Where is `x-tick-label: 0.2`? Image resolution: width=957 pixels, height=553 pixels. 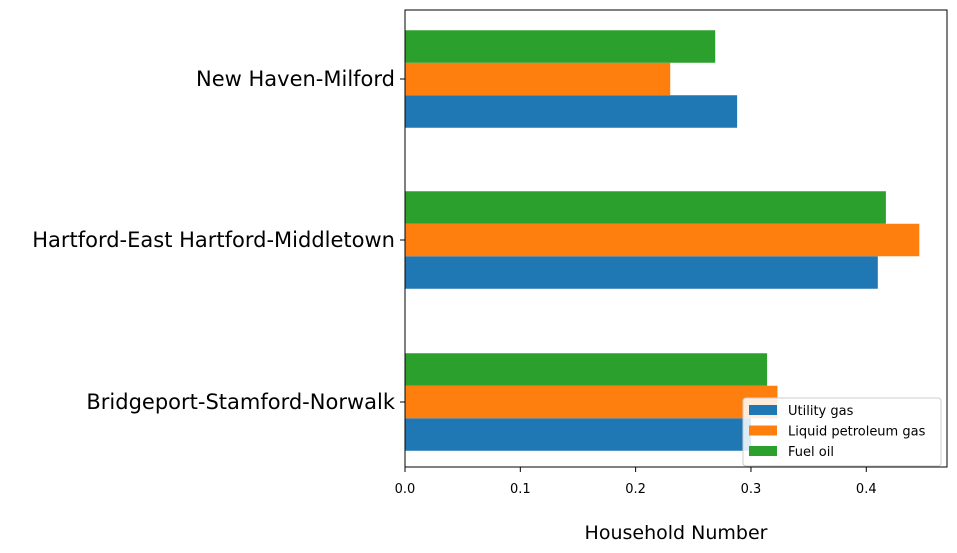
x-tick-label: 0.2 is located at coordinates (635, 489).